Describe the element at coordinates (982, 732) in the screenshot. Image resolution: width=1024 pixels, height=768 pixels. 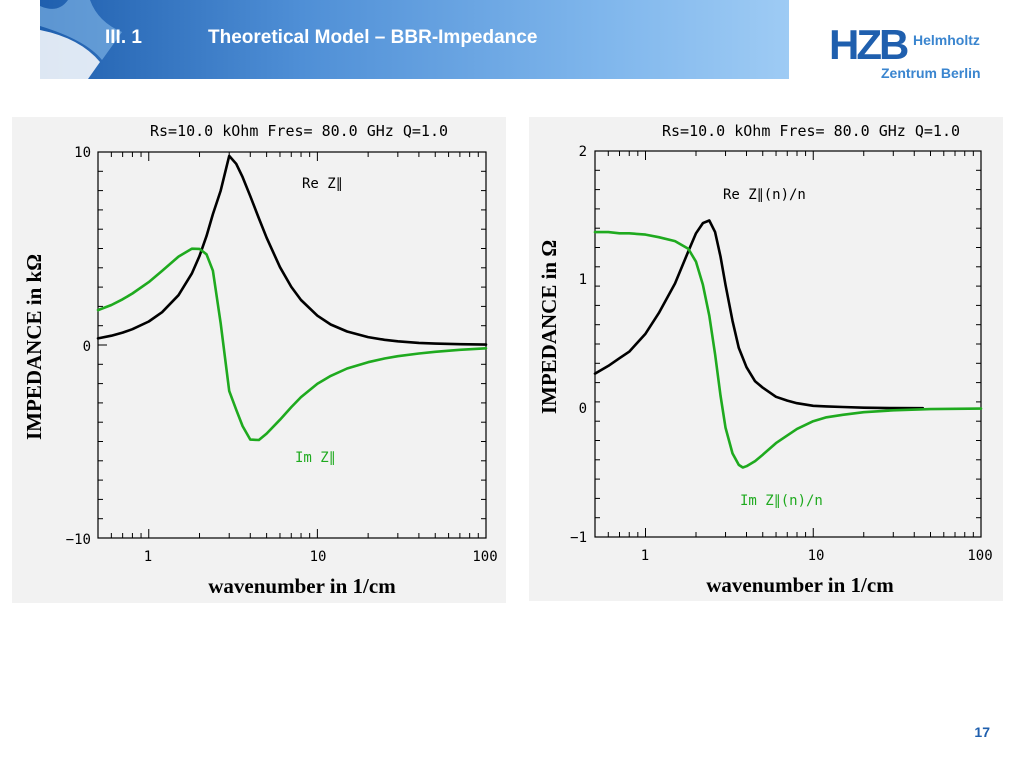
I see `page-number: 17` at that location.